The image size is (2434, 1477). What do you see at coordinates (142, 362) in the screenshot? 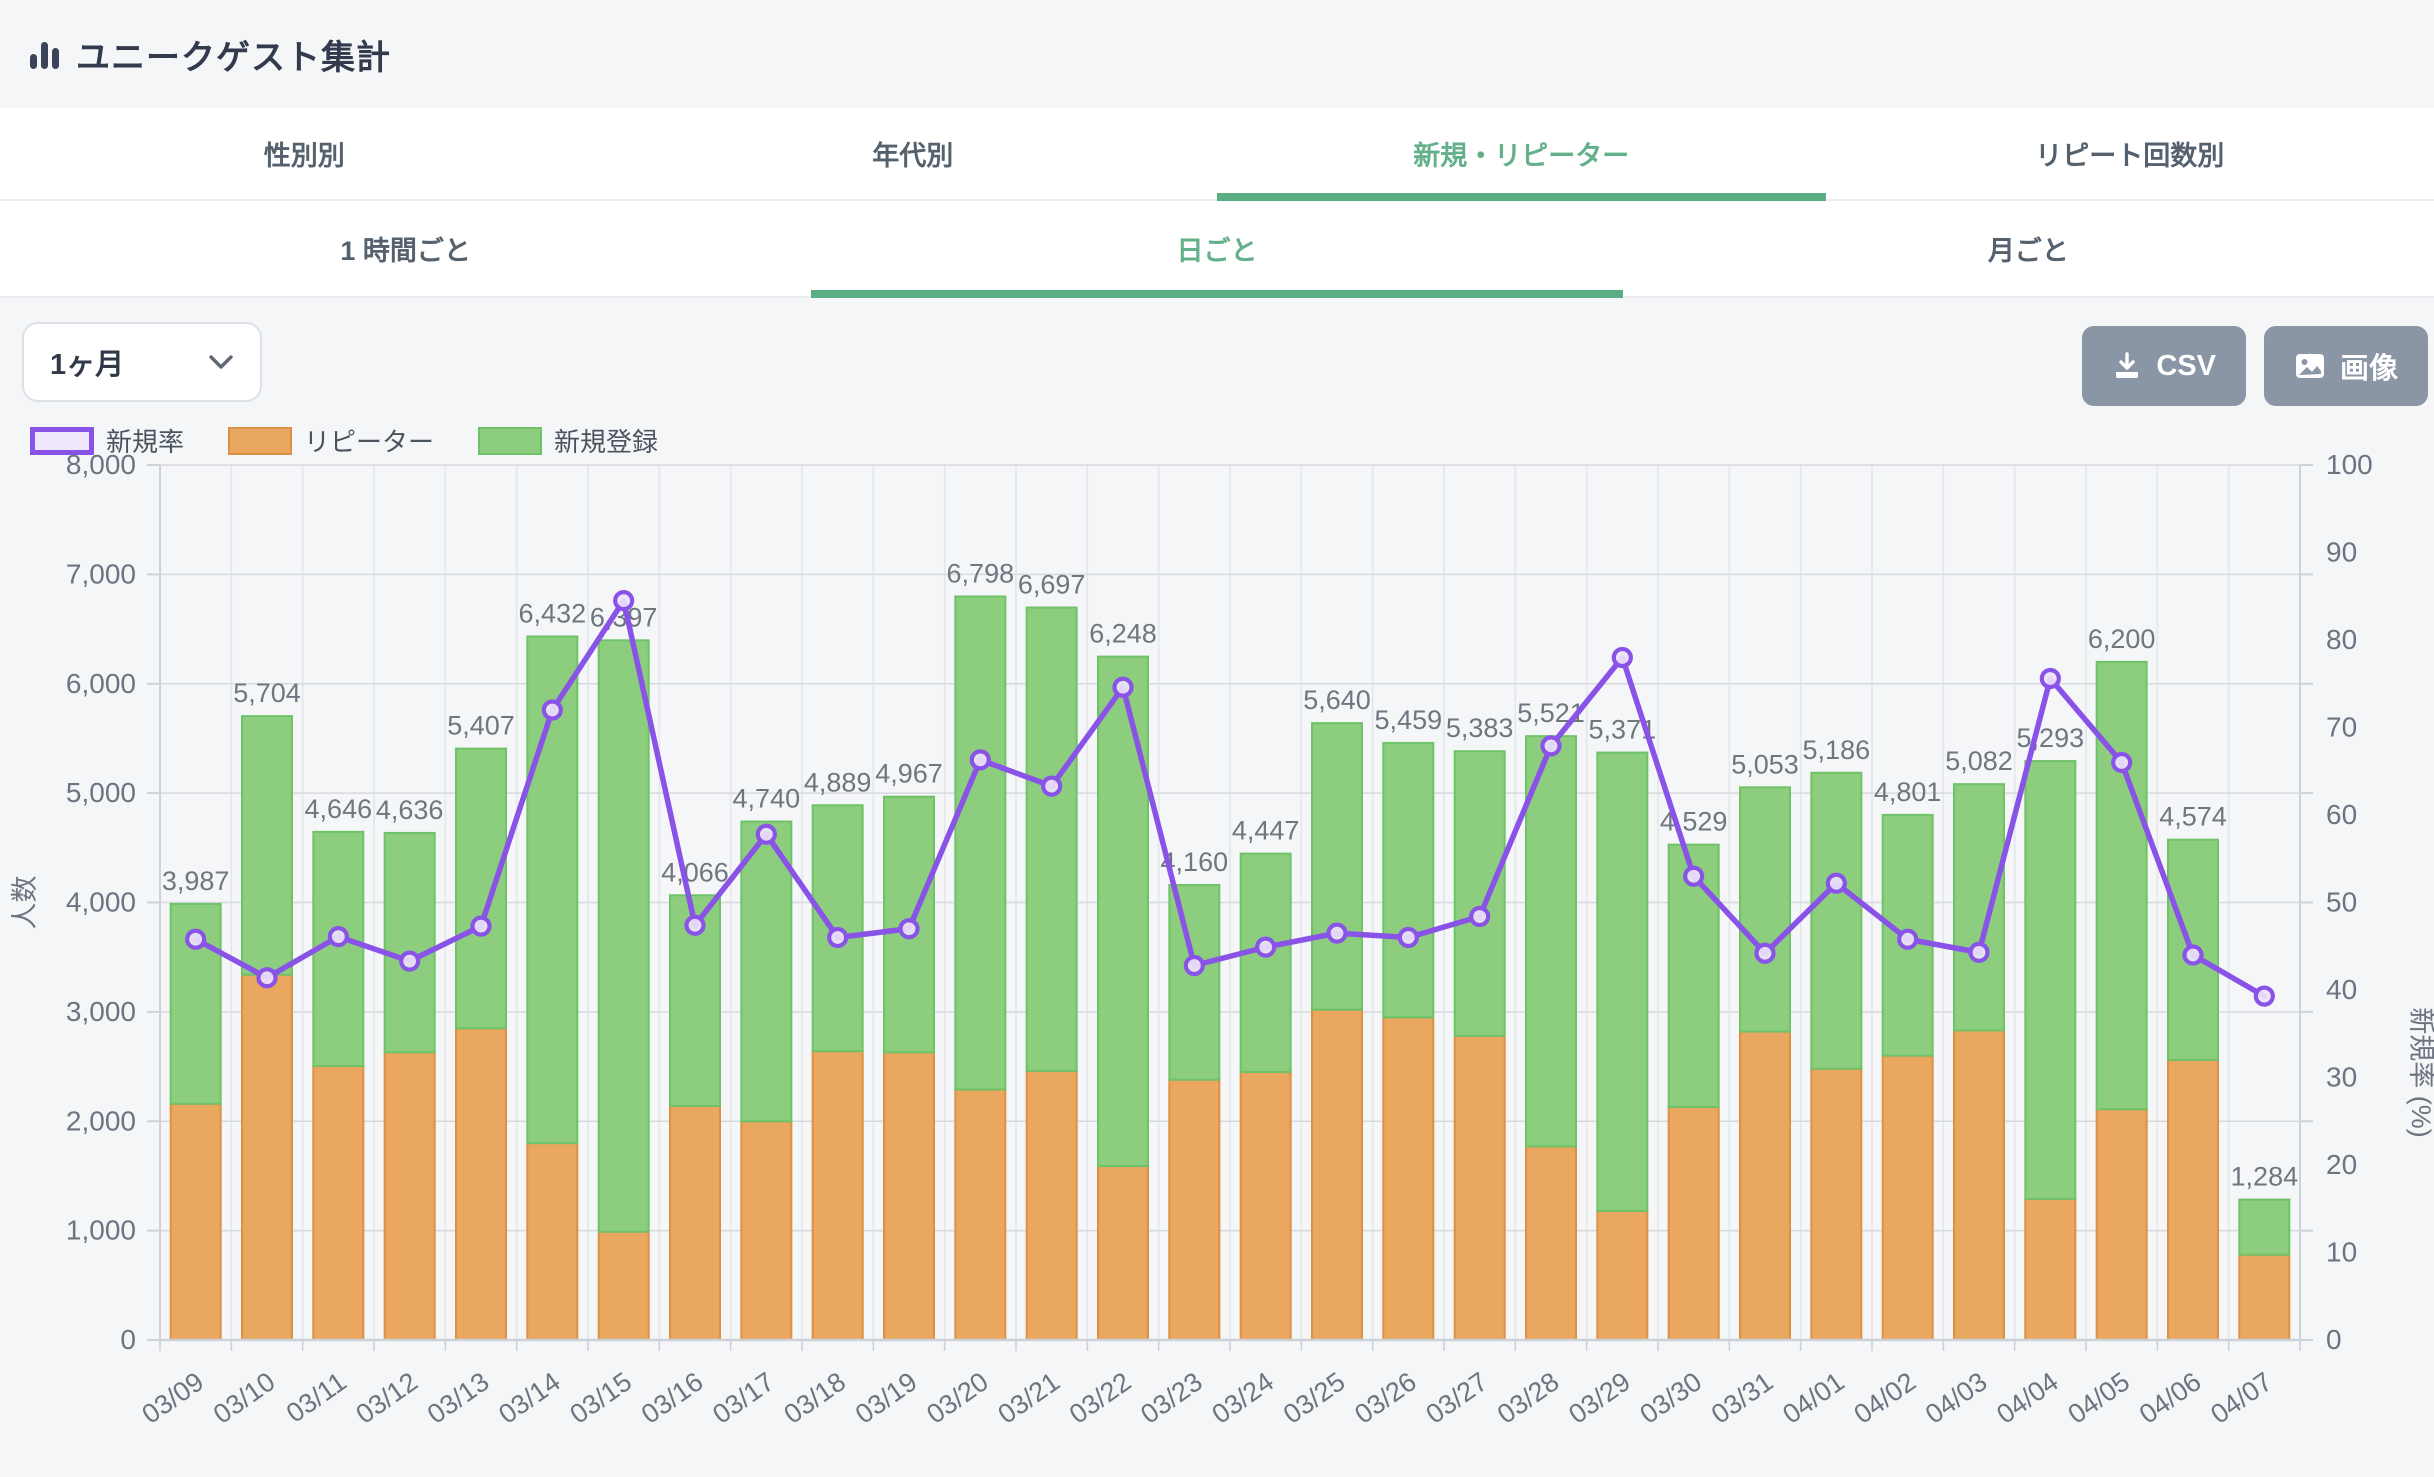
I see `period-select: 1ヶ月` at bounding box center [142, 362].